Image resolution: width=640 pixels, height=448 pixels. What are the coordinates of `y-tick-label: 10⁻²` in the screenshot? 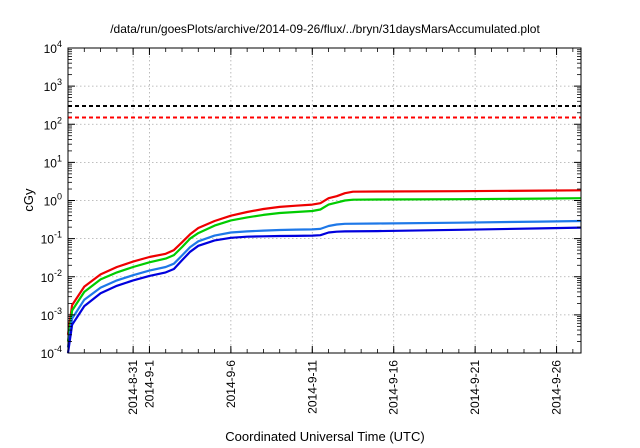 It's located at (51, 276).